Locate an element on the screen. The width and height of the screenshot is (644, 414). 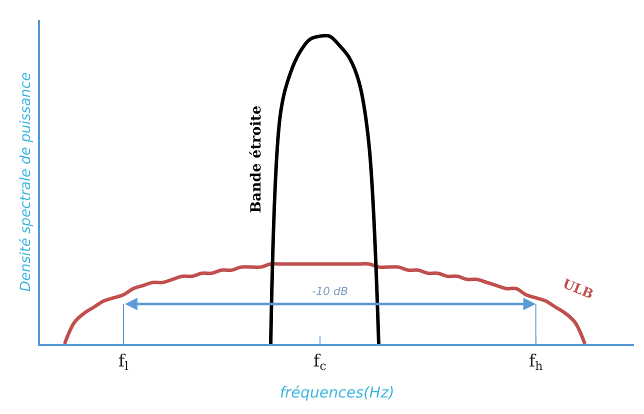
annotation: -10 dB is located at coordinates (330, 291).